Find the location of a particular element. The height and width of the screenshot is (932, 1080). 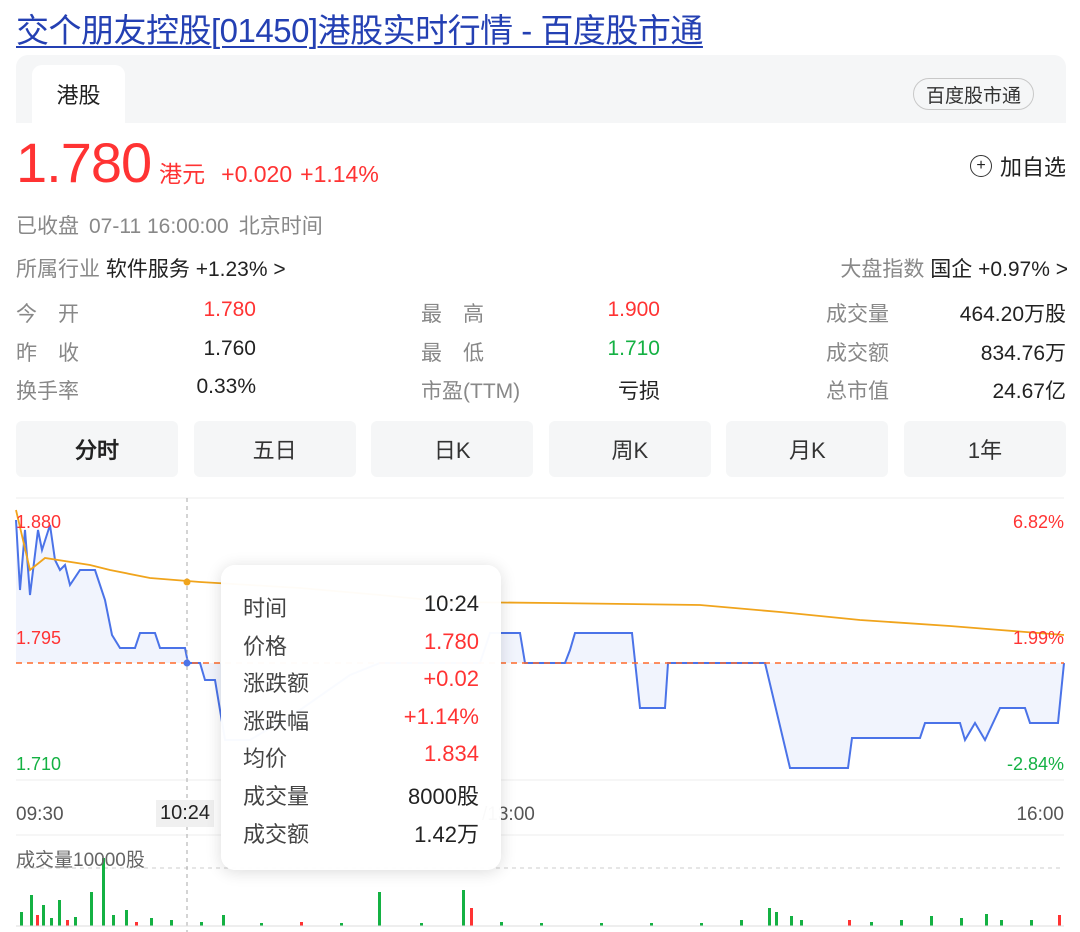

tab-monthly-k: 月K is located at coordinates (807, 449).